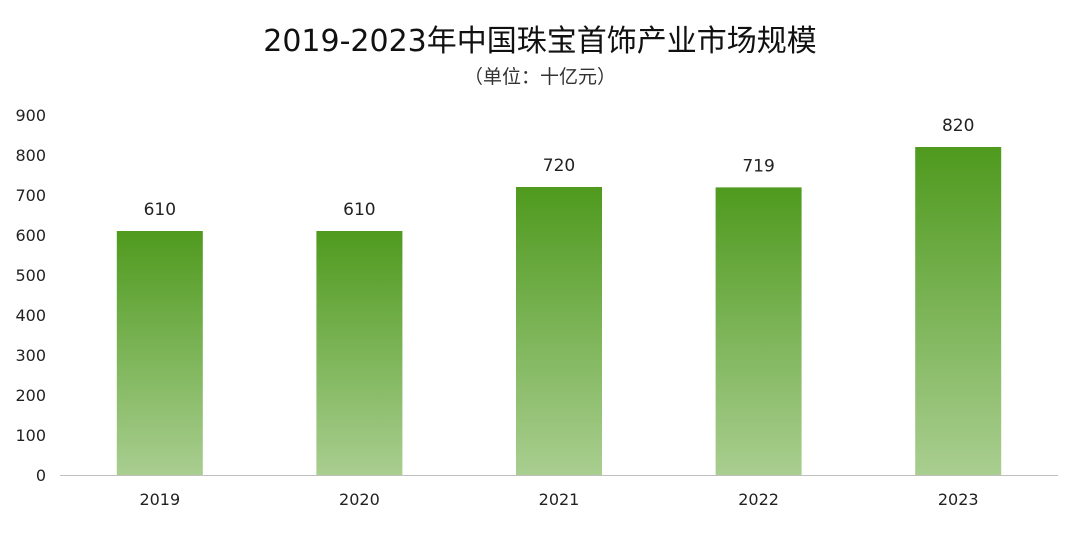  I want to click on y-tick-label: 700, so click(30, 195).